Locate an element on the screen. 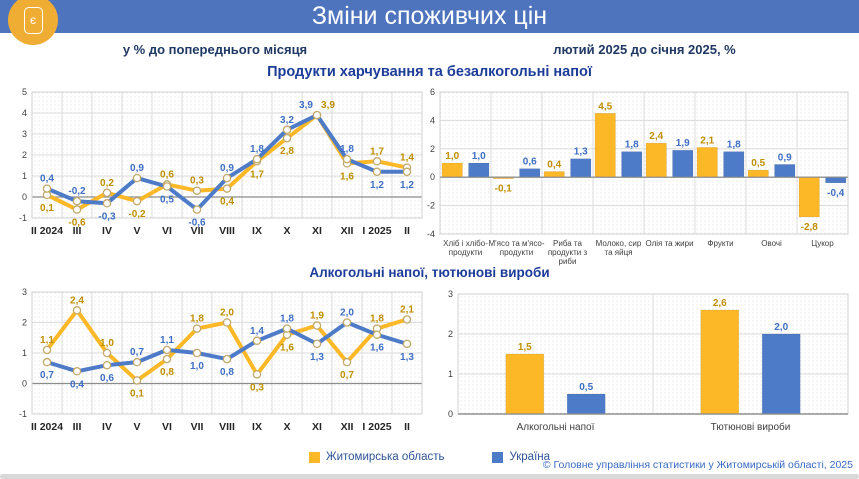 The width and height of the screenshot is (859, 479). svg-text: Олія та жири is located at coordinates (669, 243).